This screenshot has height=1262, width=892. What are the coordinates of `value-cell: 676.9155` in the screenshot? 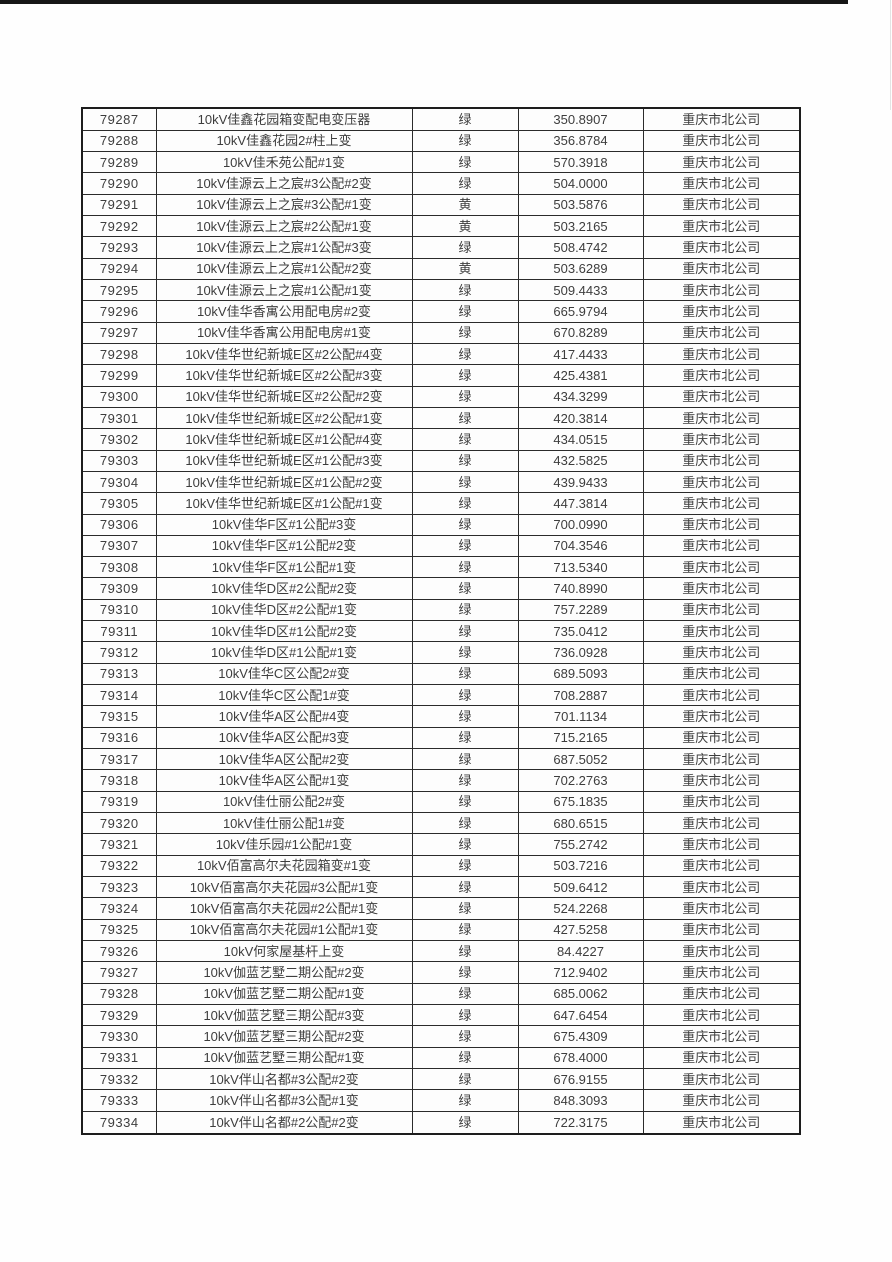 It's located at (580, 1079).